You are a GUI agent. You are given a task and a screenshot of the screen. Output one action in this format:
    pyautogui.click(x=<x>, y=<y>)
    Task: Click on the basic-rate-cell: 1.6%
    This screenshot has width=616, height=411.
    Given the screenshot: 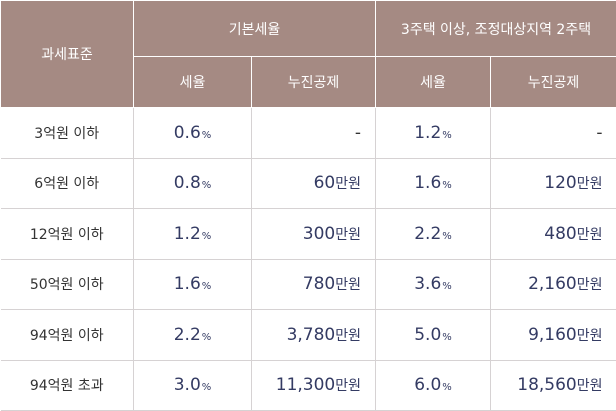 What is the action you would take?
    pyautogui.click(x=192, y=284)
    